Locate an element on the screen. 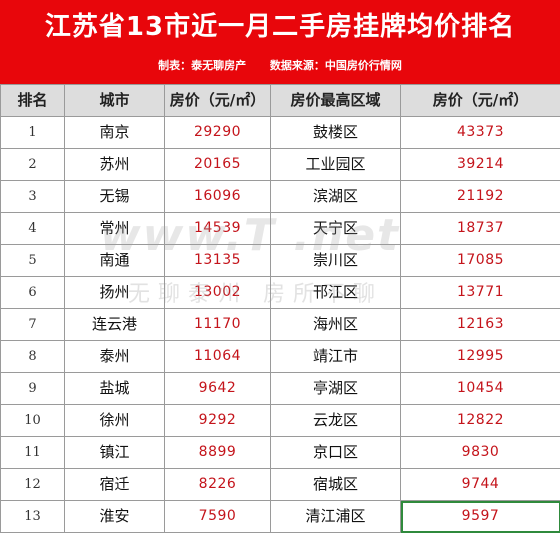 The height and width of the screenshot is (536, 560). page-title: 江苏省13市近一月二手房挂牌均价排名 is located at coordinates (280, 27).